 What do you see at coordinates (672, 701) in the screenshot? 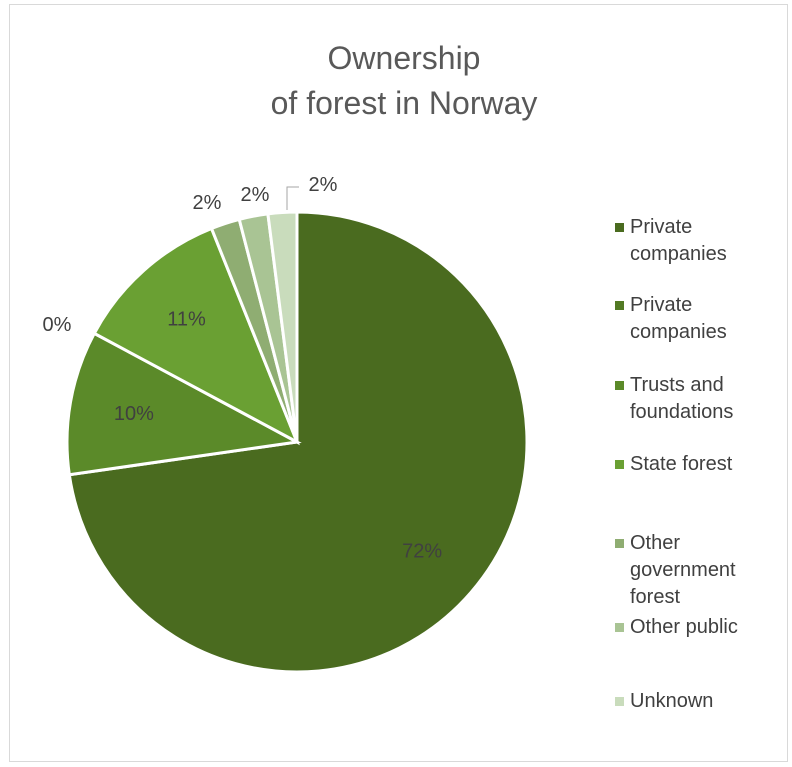
I see `legend-label: Unknown` at bounding box center [672, 701].